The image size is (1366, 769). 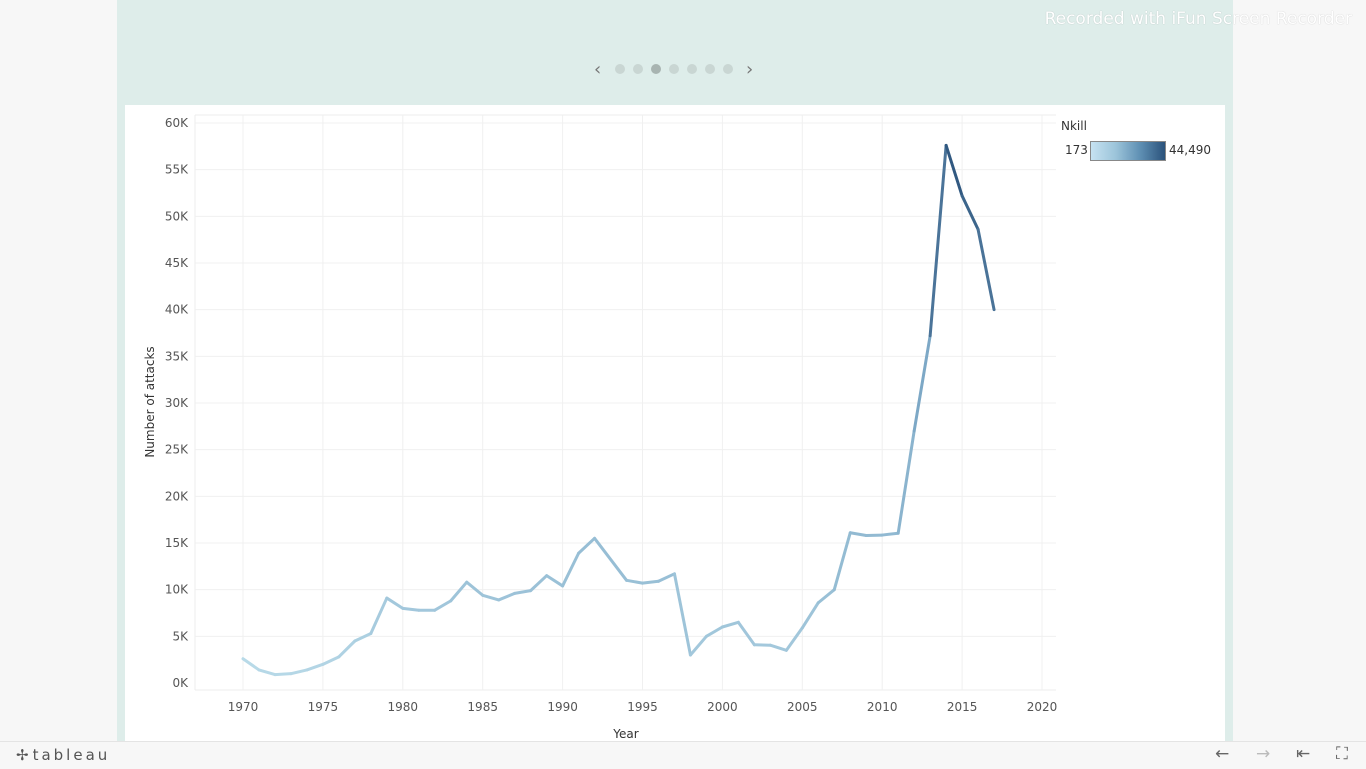 What do you see at coordinates (403, 707) in the screenshot?
I see `x-tick-label: 1980` at bounding box center [403, 707].